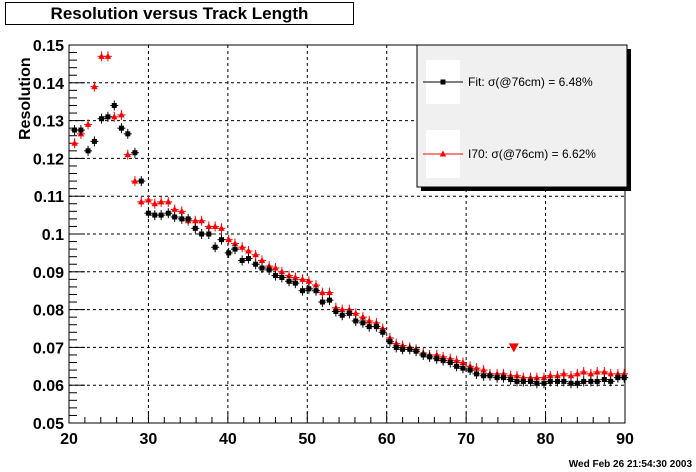  I want to click on legend-label: I70: σ(@76cm) = 6.62%, so click(532, 154).